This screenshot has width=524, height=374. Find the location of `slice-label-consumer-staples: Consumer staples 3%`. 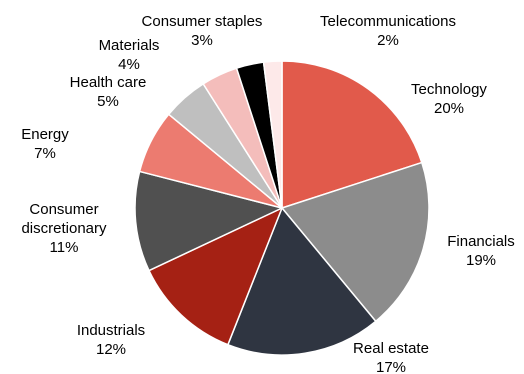

slice-label-consumer-staples: Consumer staples 3% is located at coordinates (202, 31).